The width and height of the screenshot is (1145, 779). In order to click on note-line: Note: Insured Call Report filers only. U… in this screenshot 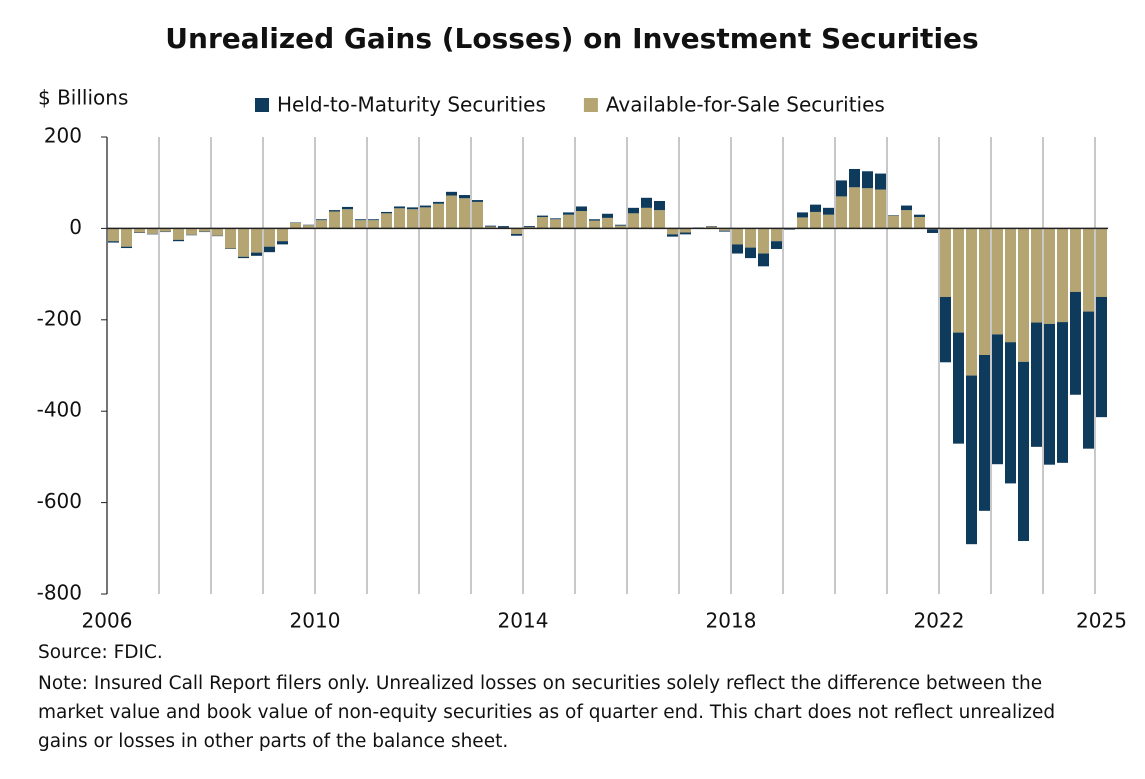, I will do `click(540, 683)`.